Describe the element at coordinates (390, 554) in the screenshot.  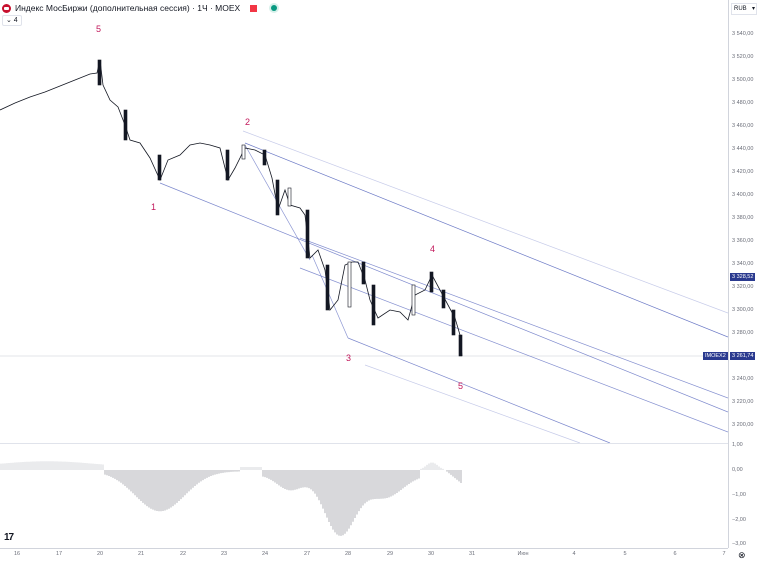
I see `time-label: 29` at that location.